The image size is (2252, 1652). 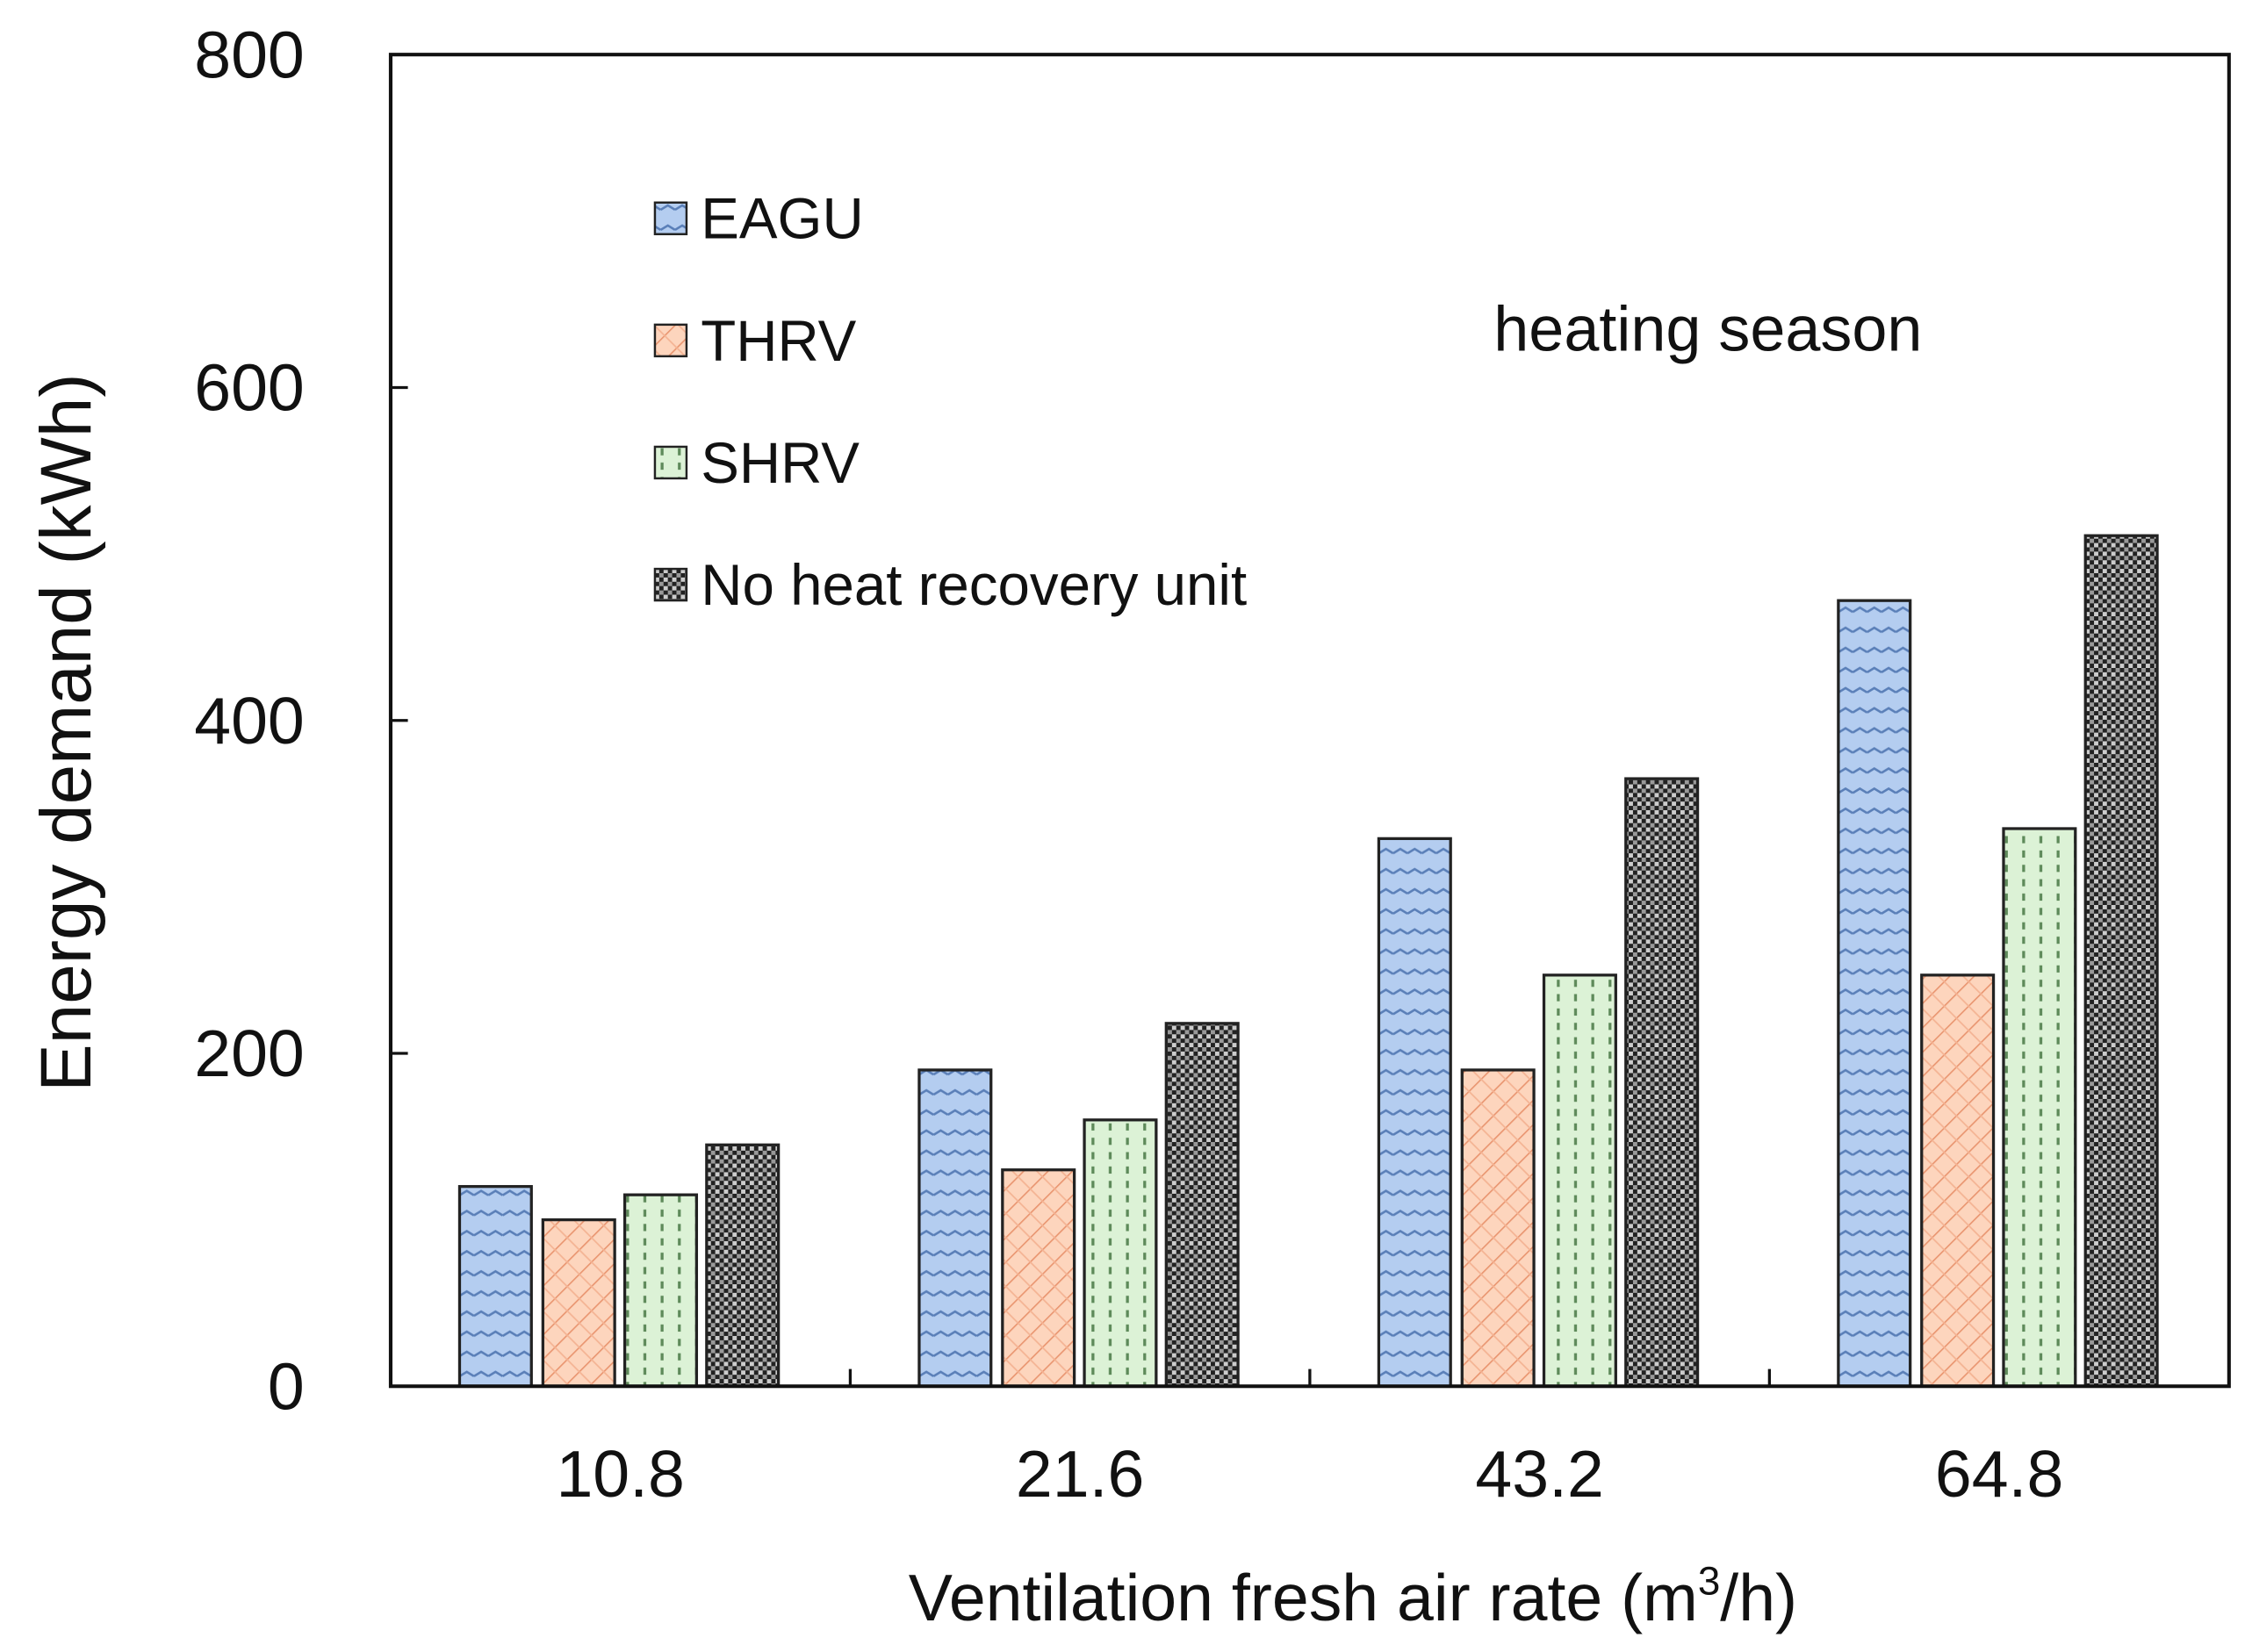 I want to click on x-axis-label-main: Ventilation fresh air rate (m, so click(x=1303, y=1598).